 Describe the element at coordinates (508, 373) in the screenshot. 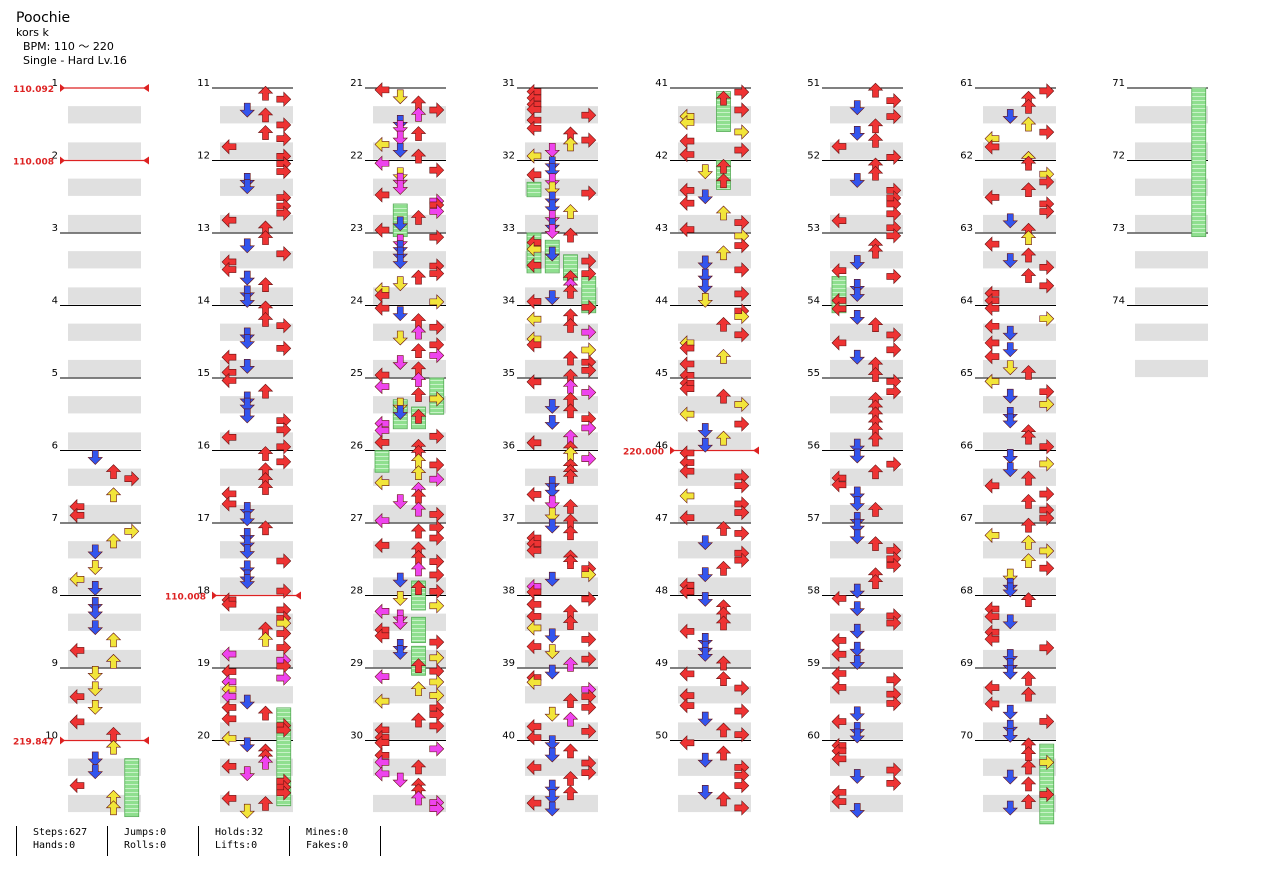

I see `measure-number: 35` at that location.